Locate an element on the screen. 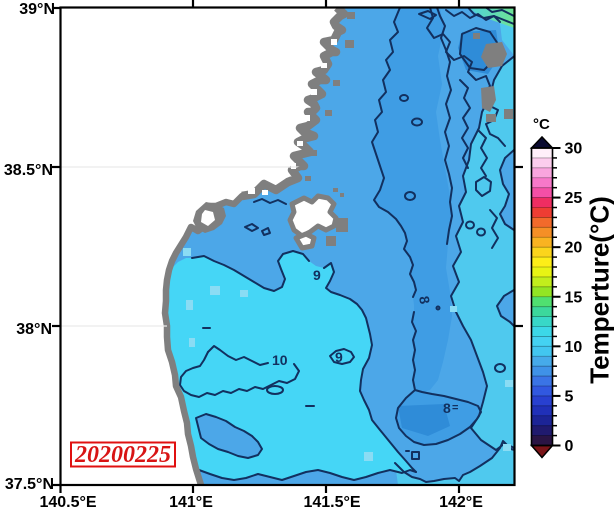 This screenshot has width=614, height=518. svg-text: 142°E is located at coordinates (461, 502).